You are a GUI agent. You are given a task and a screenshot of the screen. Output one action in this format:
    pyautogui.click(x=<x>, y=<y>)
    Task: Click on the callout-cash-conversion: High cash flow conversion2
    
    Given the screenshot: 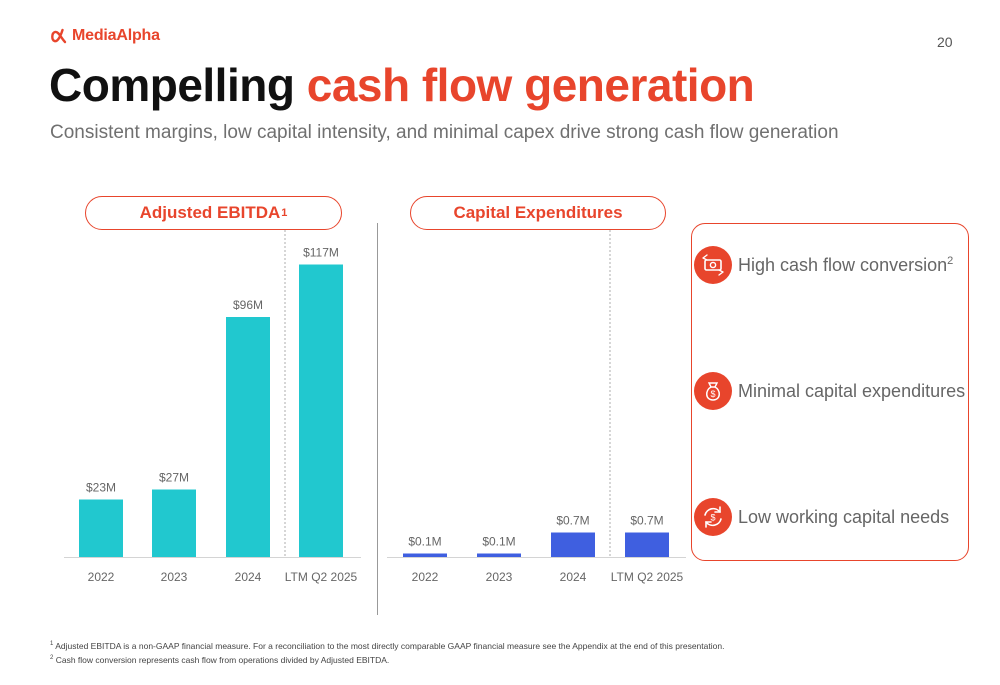 What is the action you would take?
    pyautogui.click(x=823, y=265)
    